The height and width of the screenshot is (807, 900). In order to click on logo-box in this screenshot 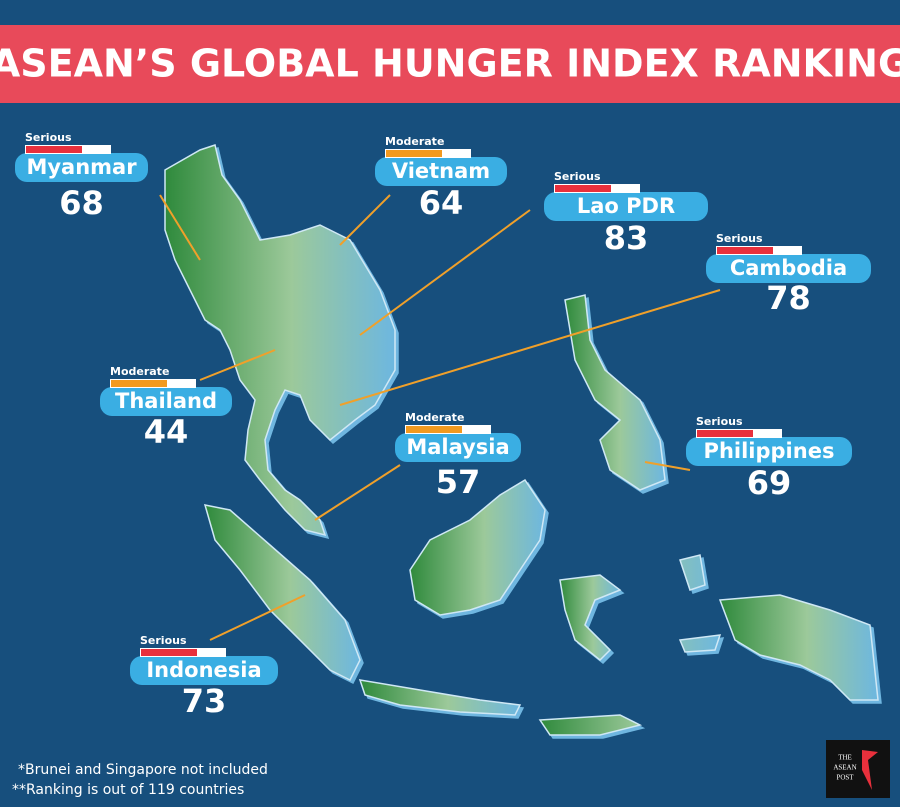, I will do `click(858, 769)`.